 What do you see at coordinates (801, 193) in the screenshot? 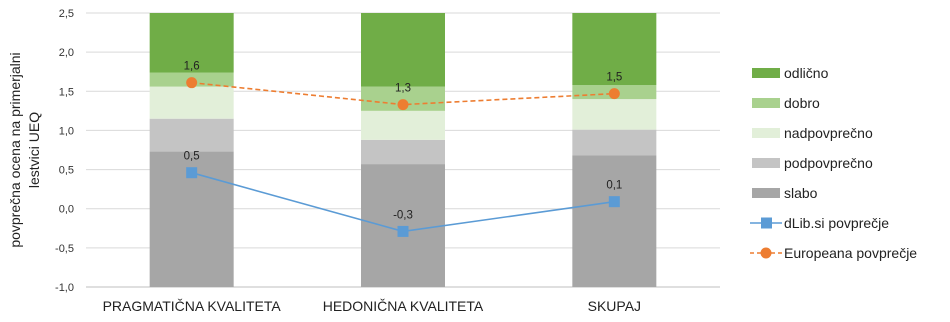
I see `legend-label: slabo` at bounding box center [801, 193].